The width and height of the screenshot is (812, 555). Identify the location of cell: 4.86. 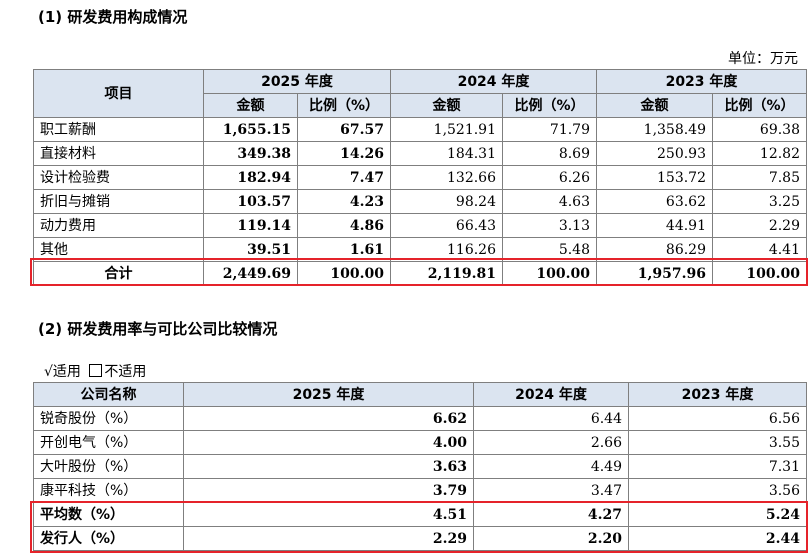
(344, 225).